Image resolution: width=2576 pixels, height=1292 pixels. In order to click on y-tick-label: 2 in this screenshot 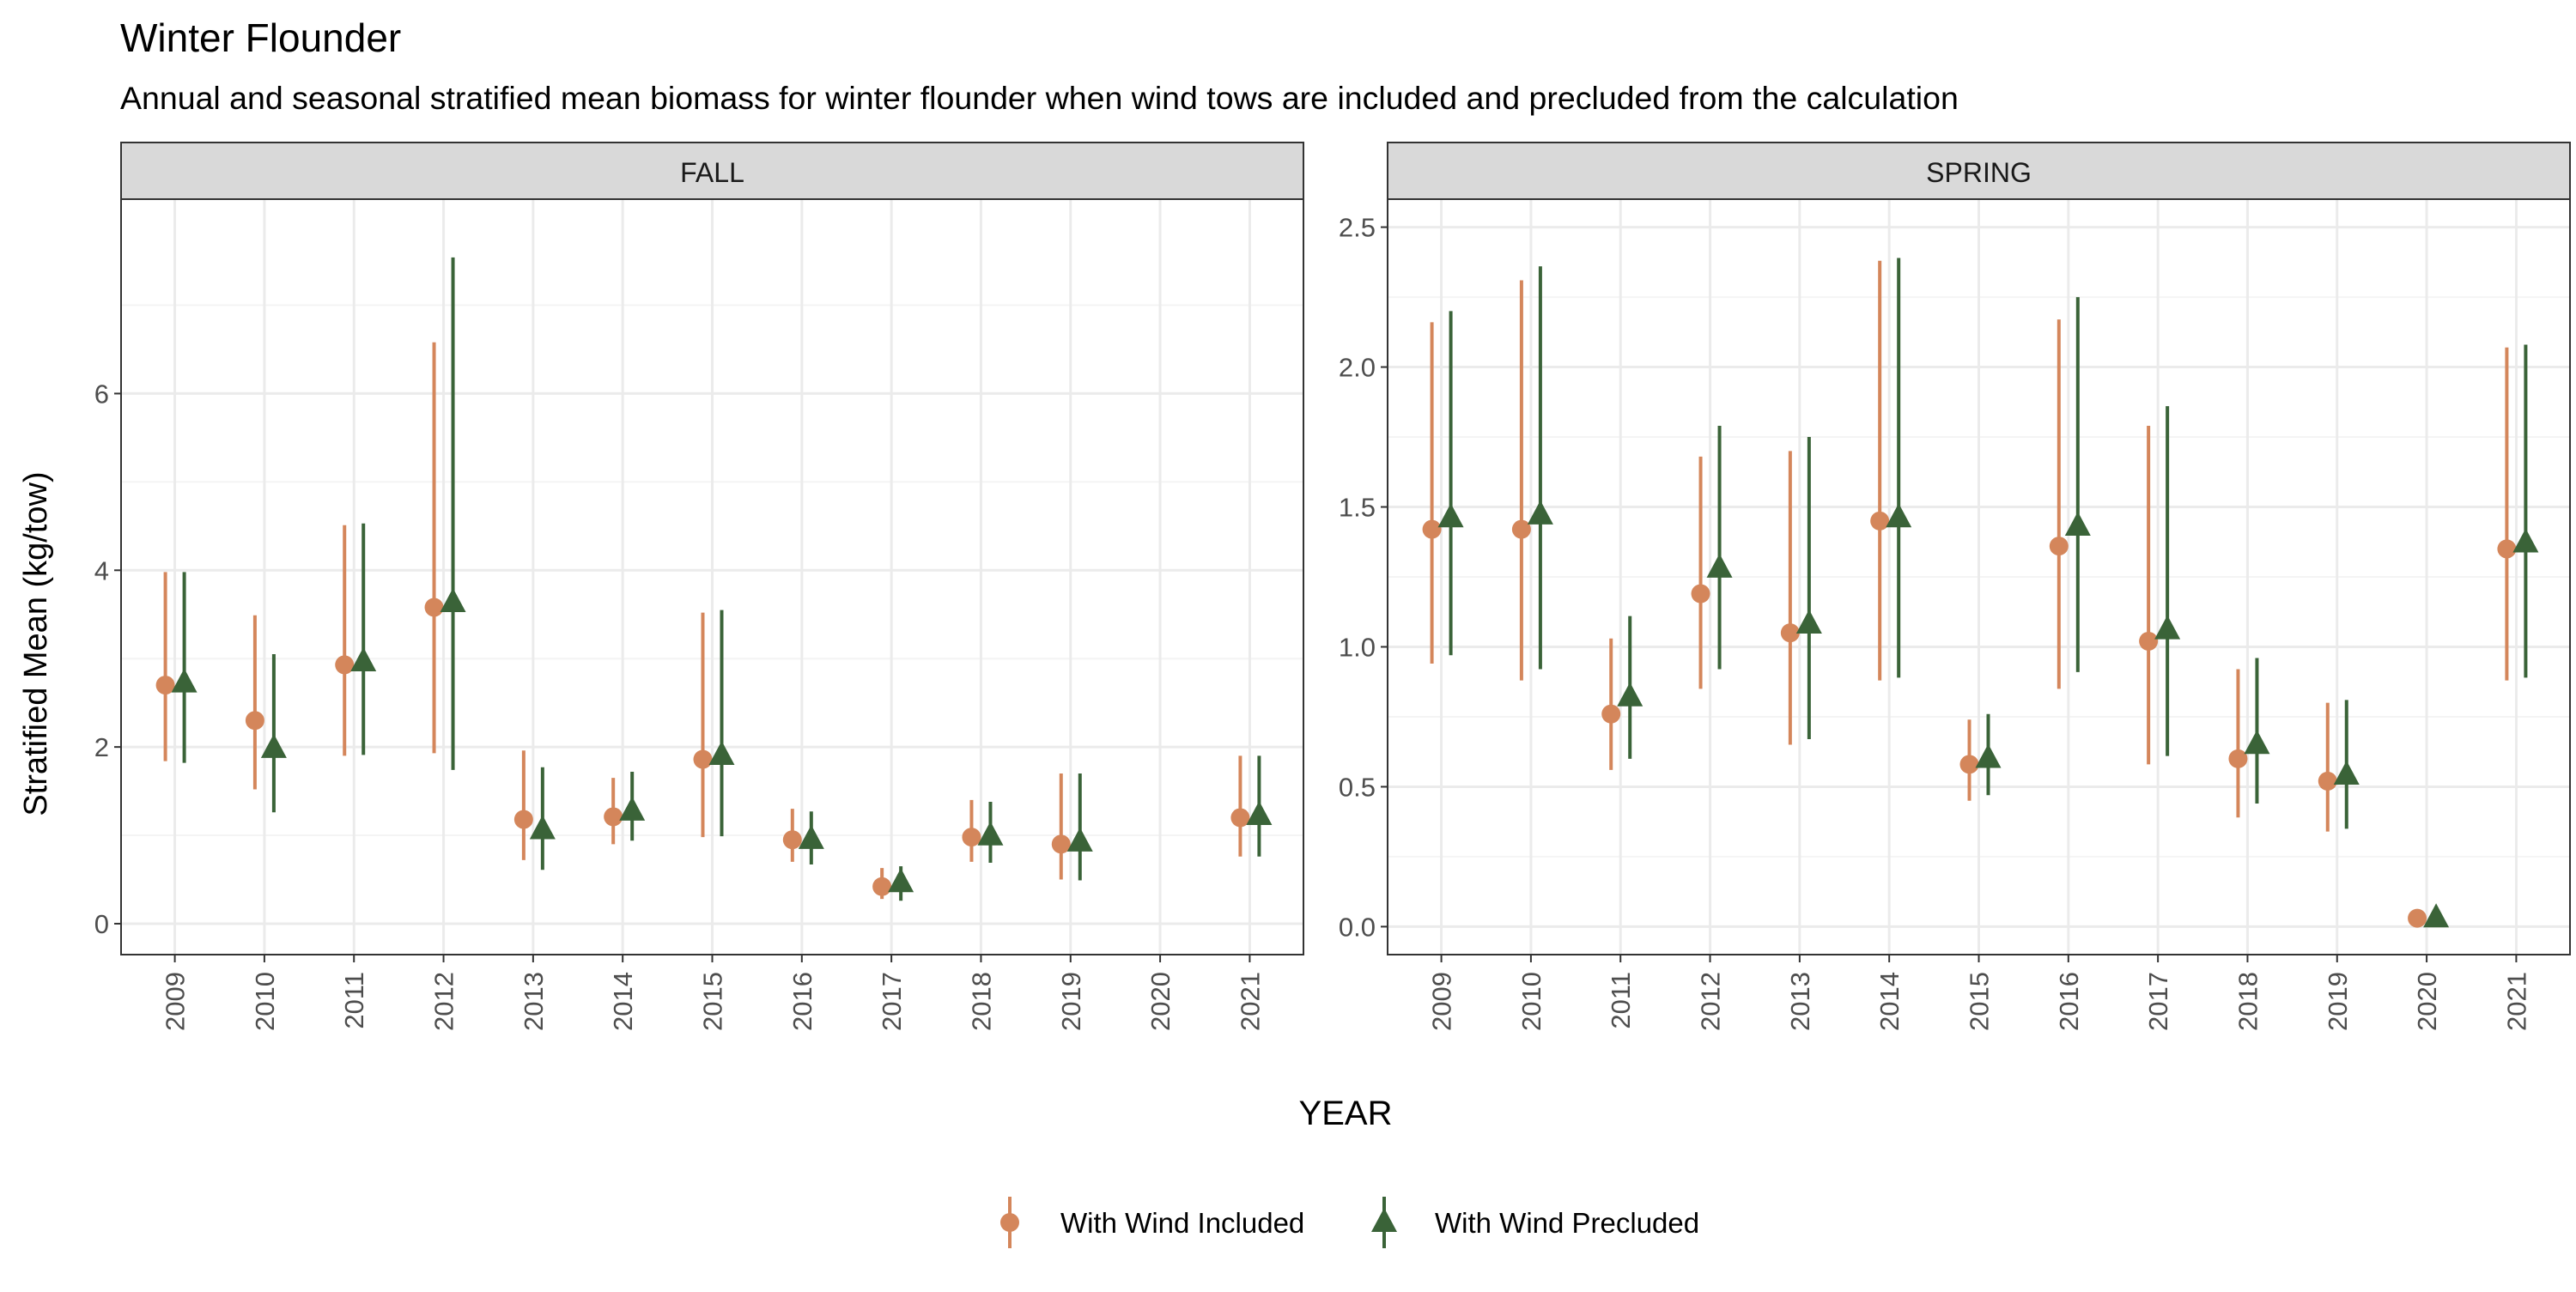, I will do `click(101, 747)`.